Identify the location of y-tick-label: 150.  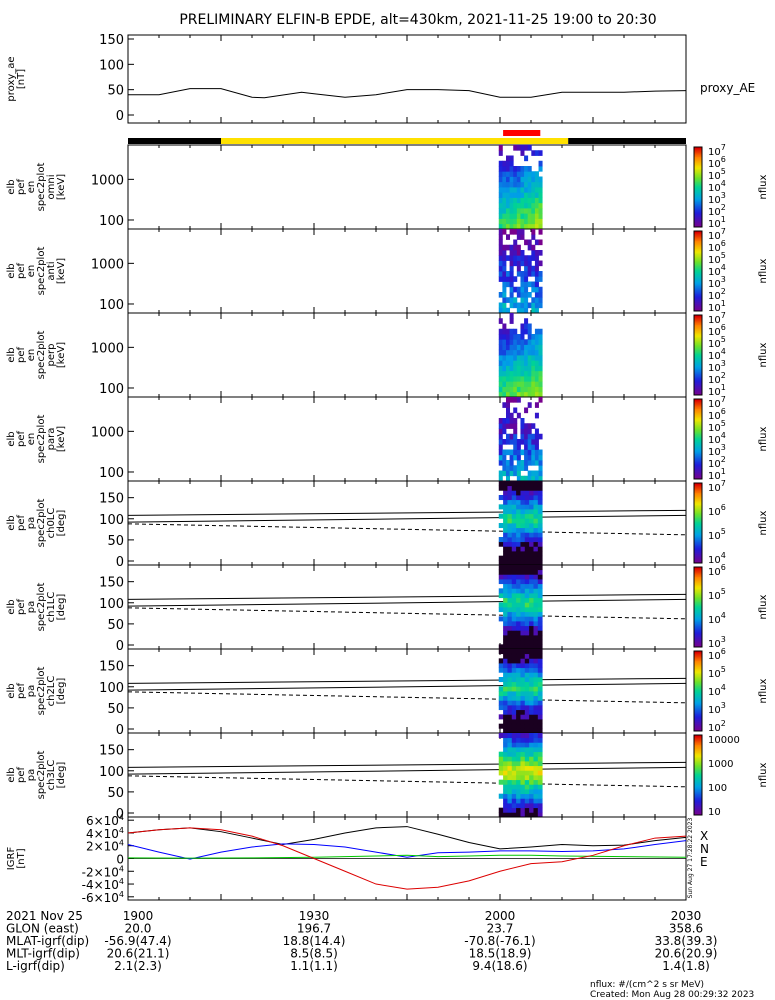
(111, 751).